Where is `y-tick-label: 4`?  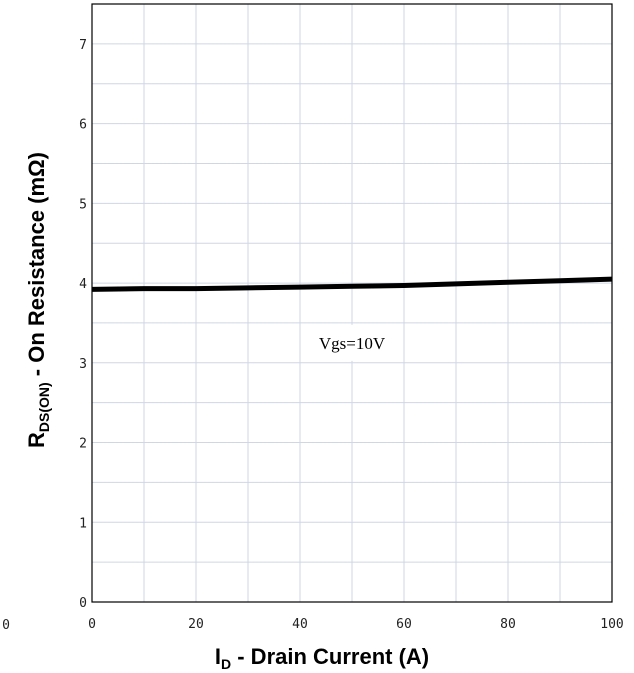 y-tick-label: 4 is located at coordinates (83, 284).